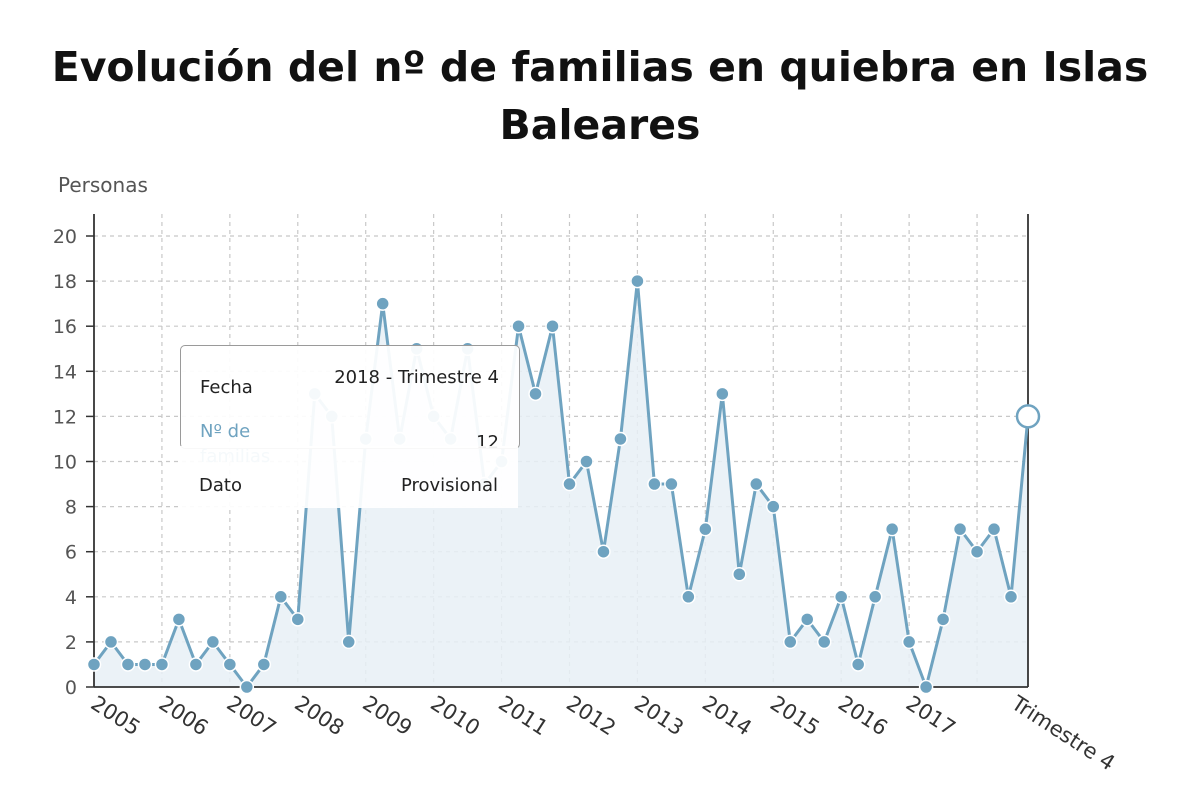  What do you see at coordinates (252, 715) in the screenshot?
I see `x-tick-label: 2007` at bounding box center [252, 715].